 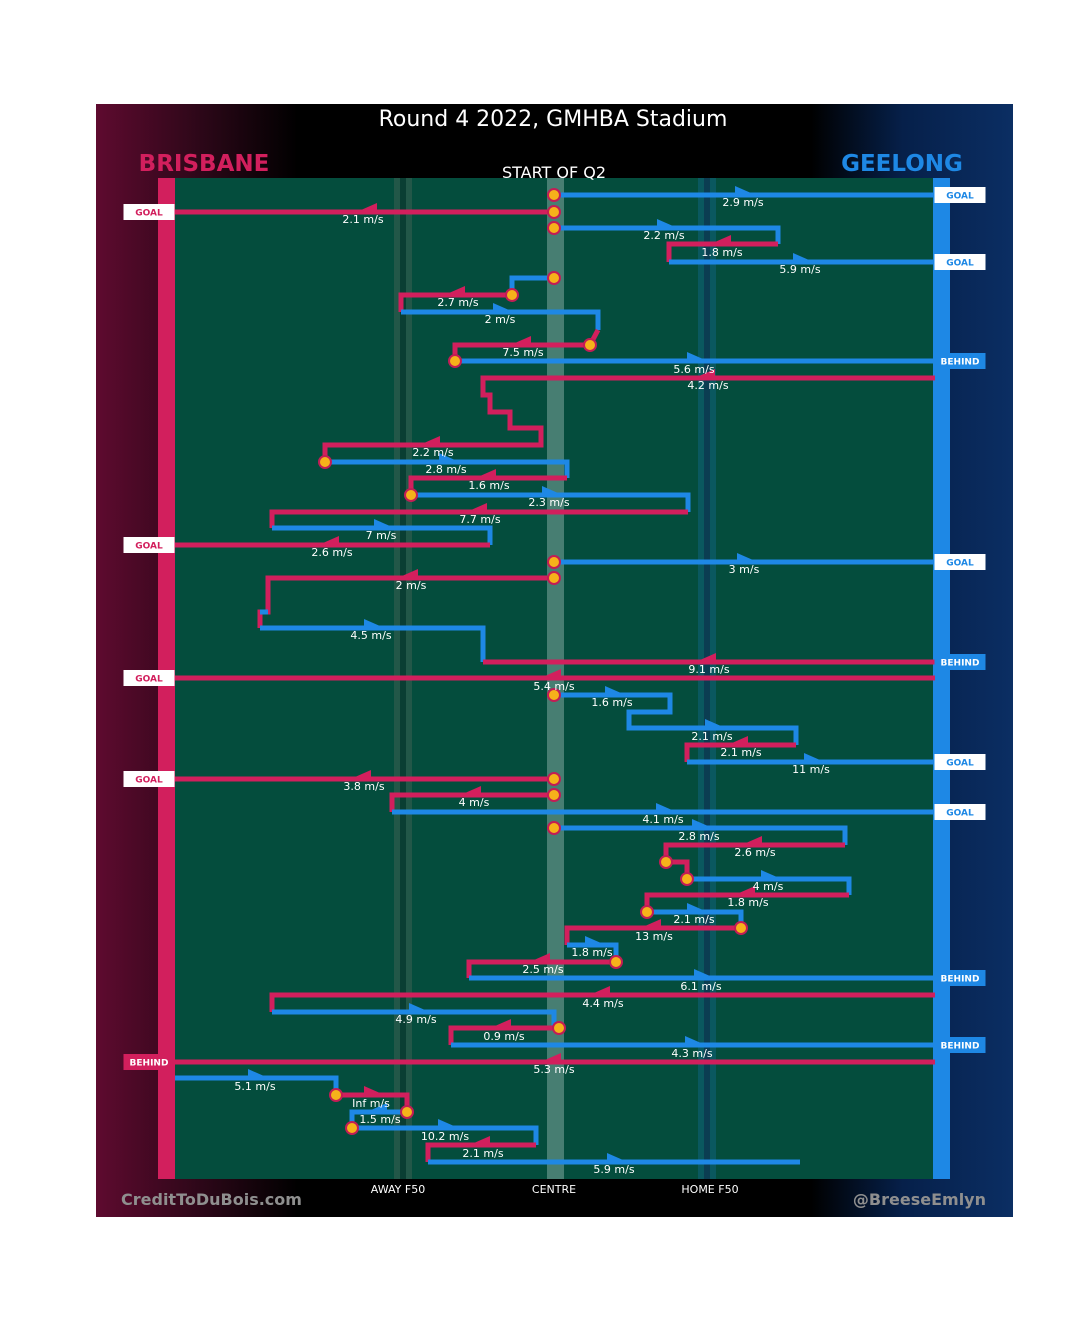 I want to click on speed-label: 4 m/s, so click(x=768, y=886).